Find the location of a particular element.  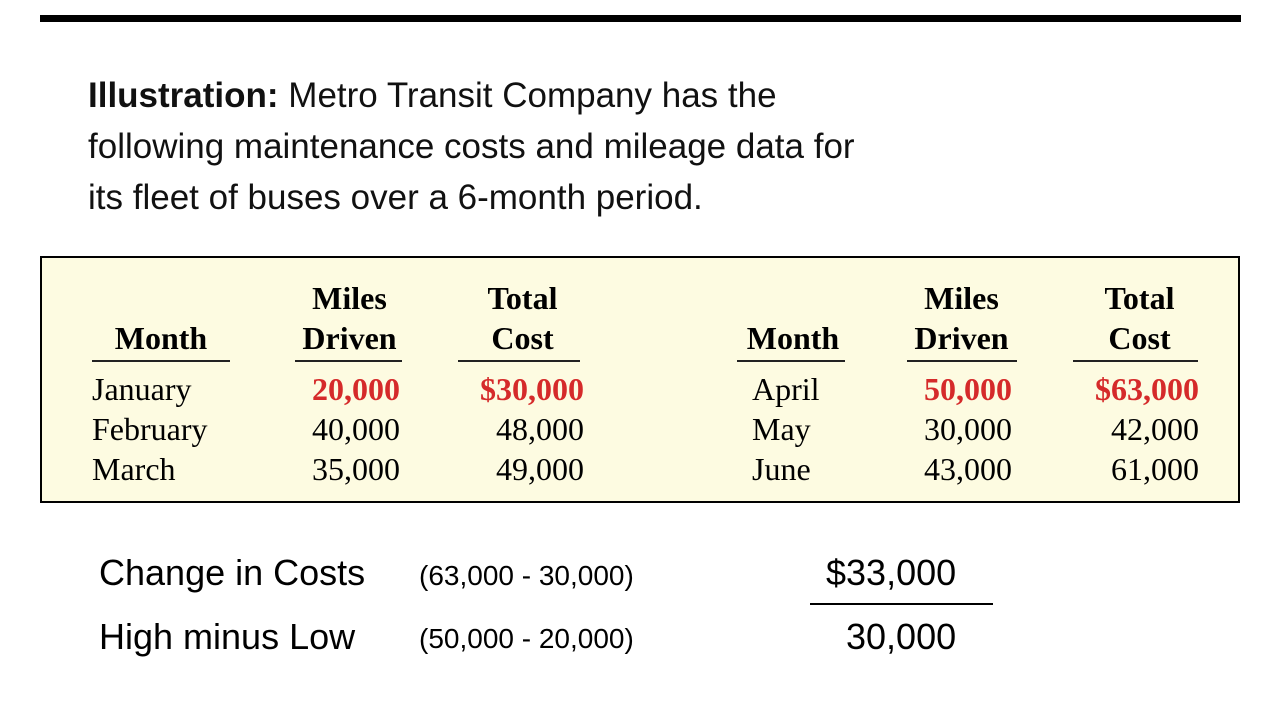

table-cell-cost: 42,000 is located at coordinates (1155, 429).